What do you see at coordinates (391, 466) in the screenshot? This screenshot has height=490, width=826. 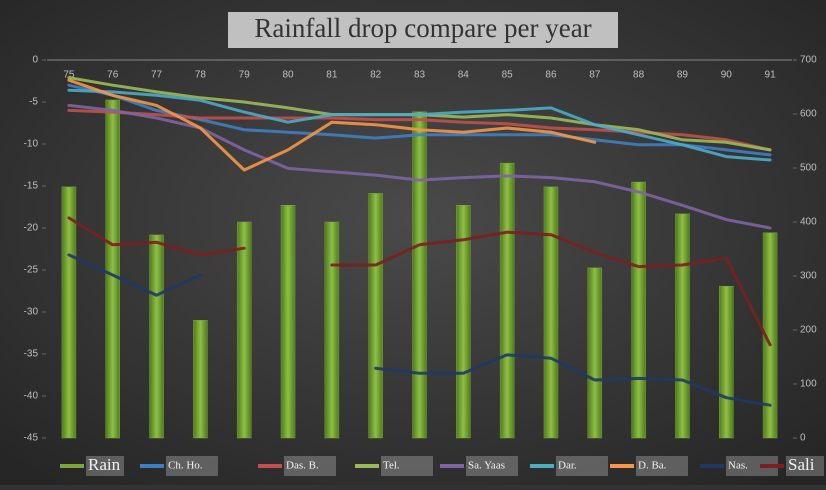 I see `legend-label: Tel.` at bounding box center [391, 466].